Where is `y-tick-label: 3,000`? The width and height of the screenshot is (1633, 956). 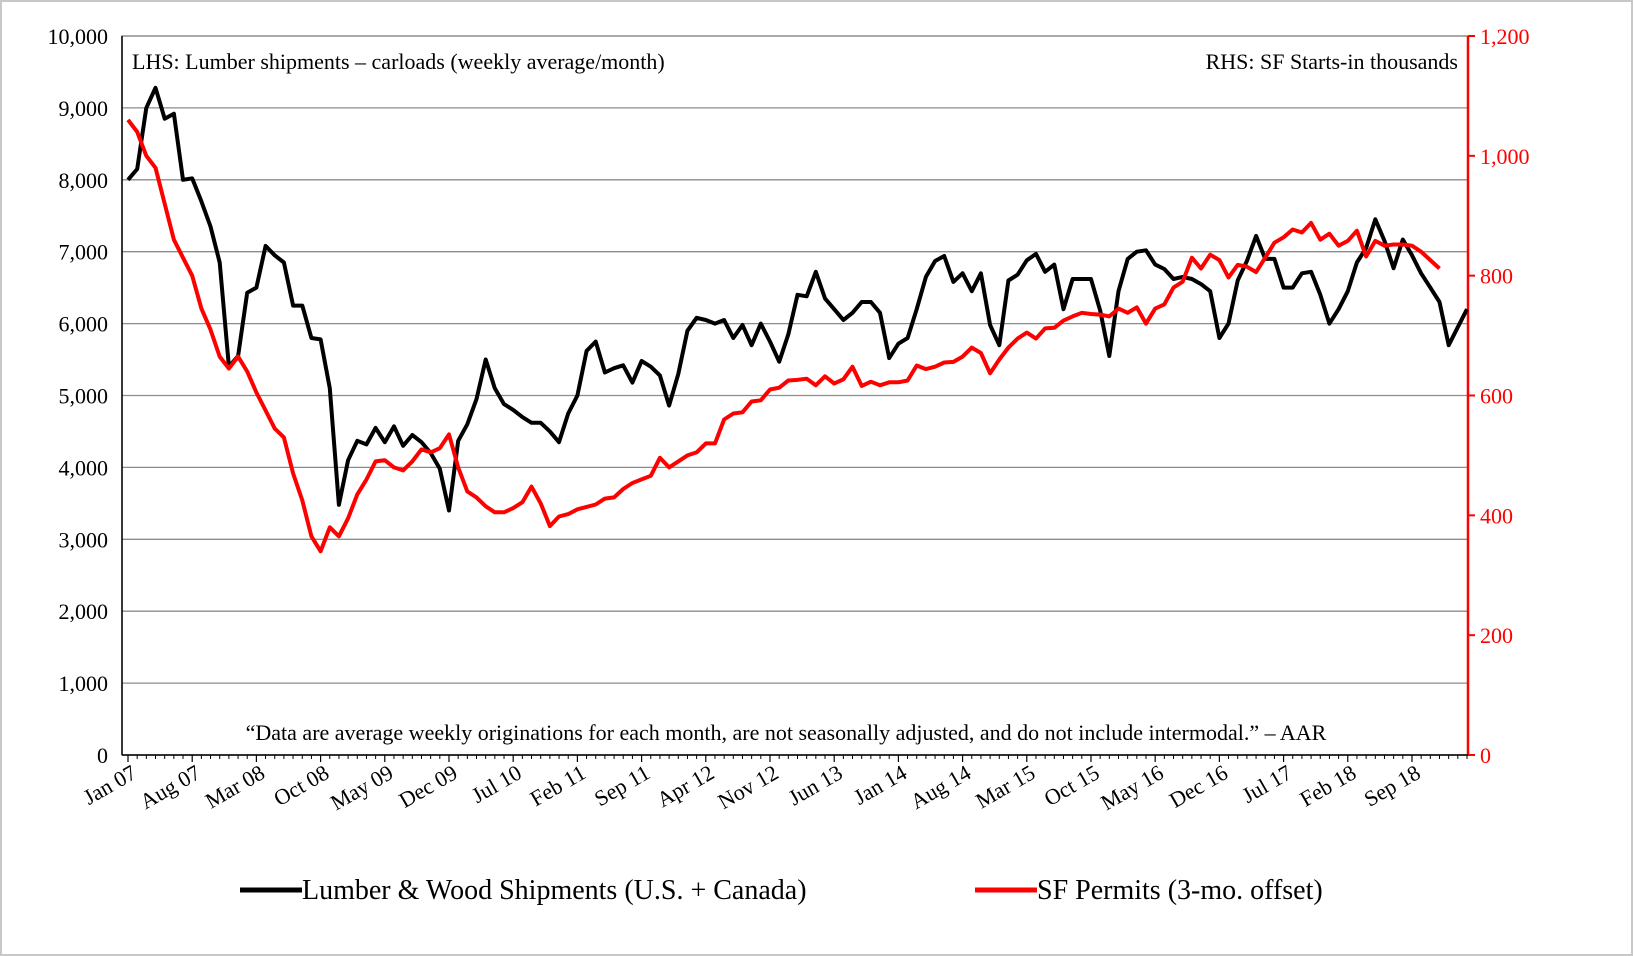 y-tick-label: 3,000 is located at coordinates (84, 539).